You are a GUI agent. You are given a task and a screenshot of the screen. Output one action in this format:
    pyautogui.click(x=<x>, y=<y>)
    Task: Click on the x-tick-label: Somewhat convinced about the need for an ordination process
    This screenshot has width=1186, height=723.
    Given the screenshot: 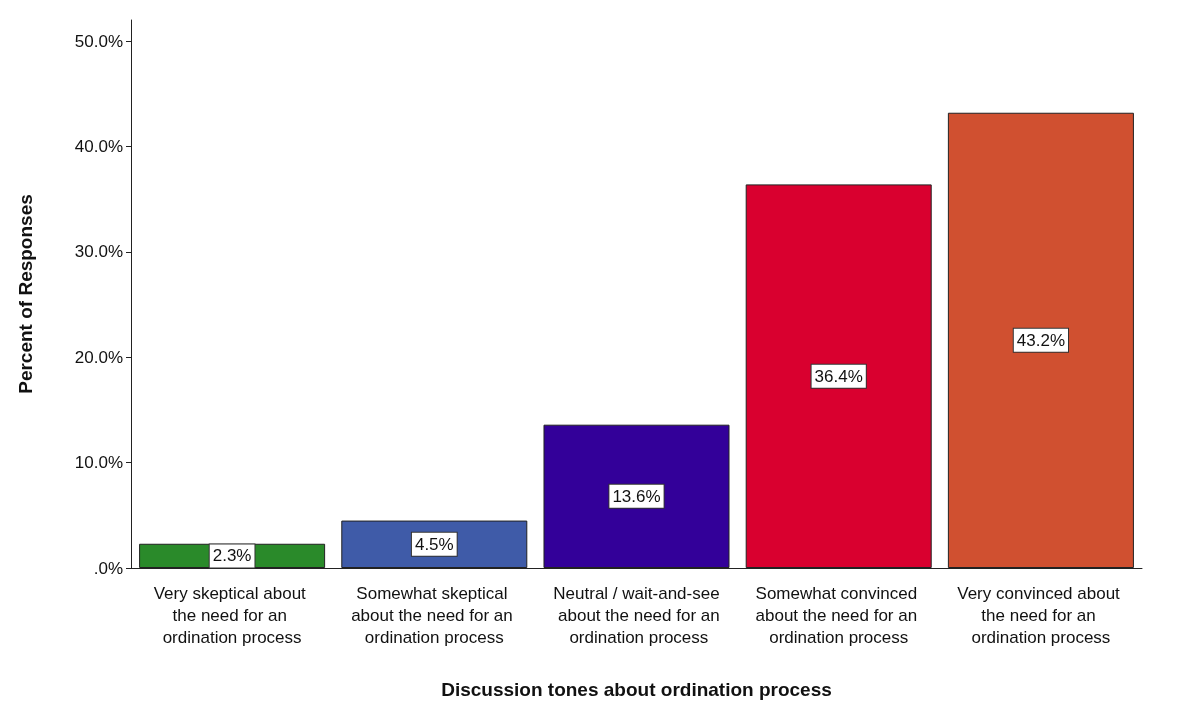 What is the action you would take?
    pyautogui.click(x=838, y=615)
    